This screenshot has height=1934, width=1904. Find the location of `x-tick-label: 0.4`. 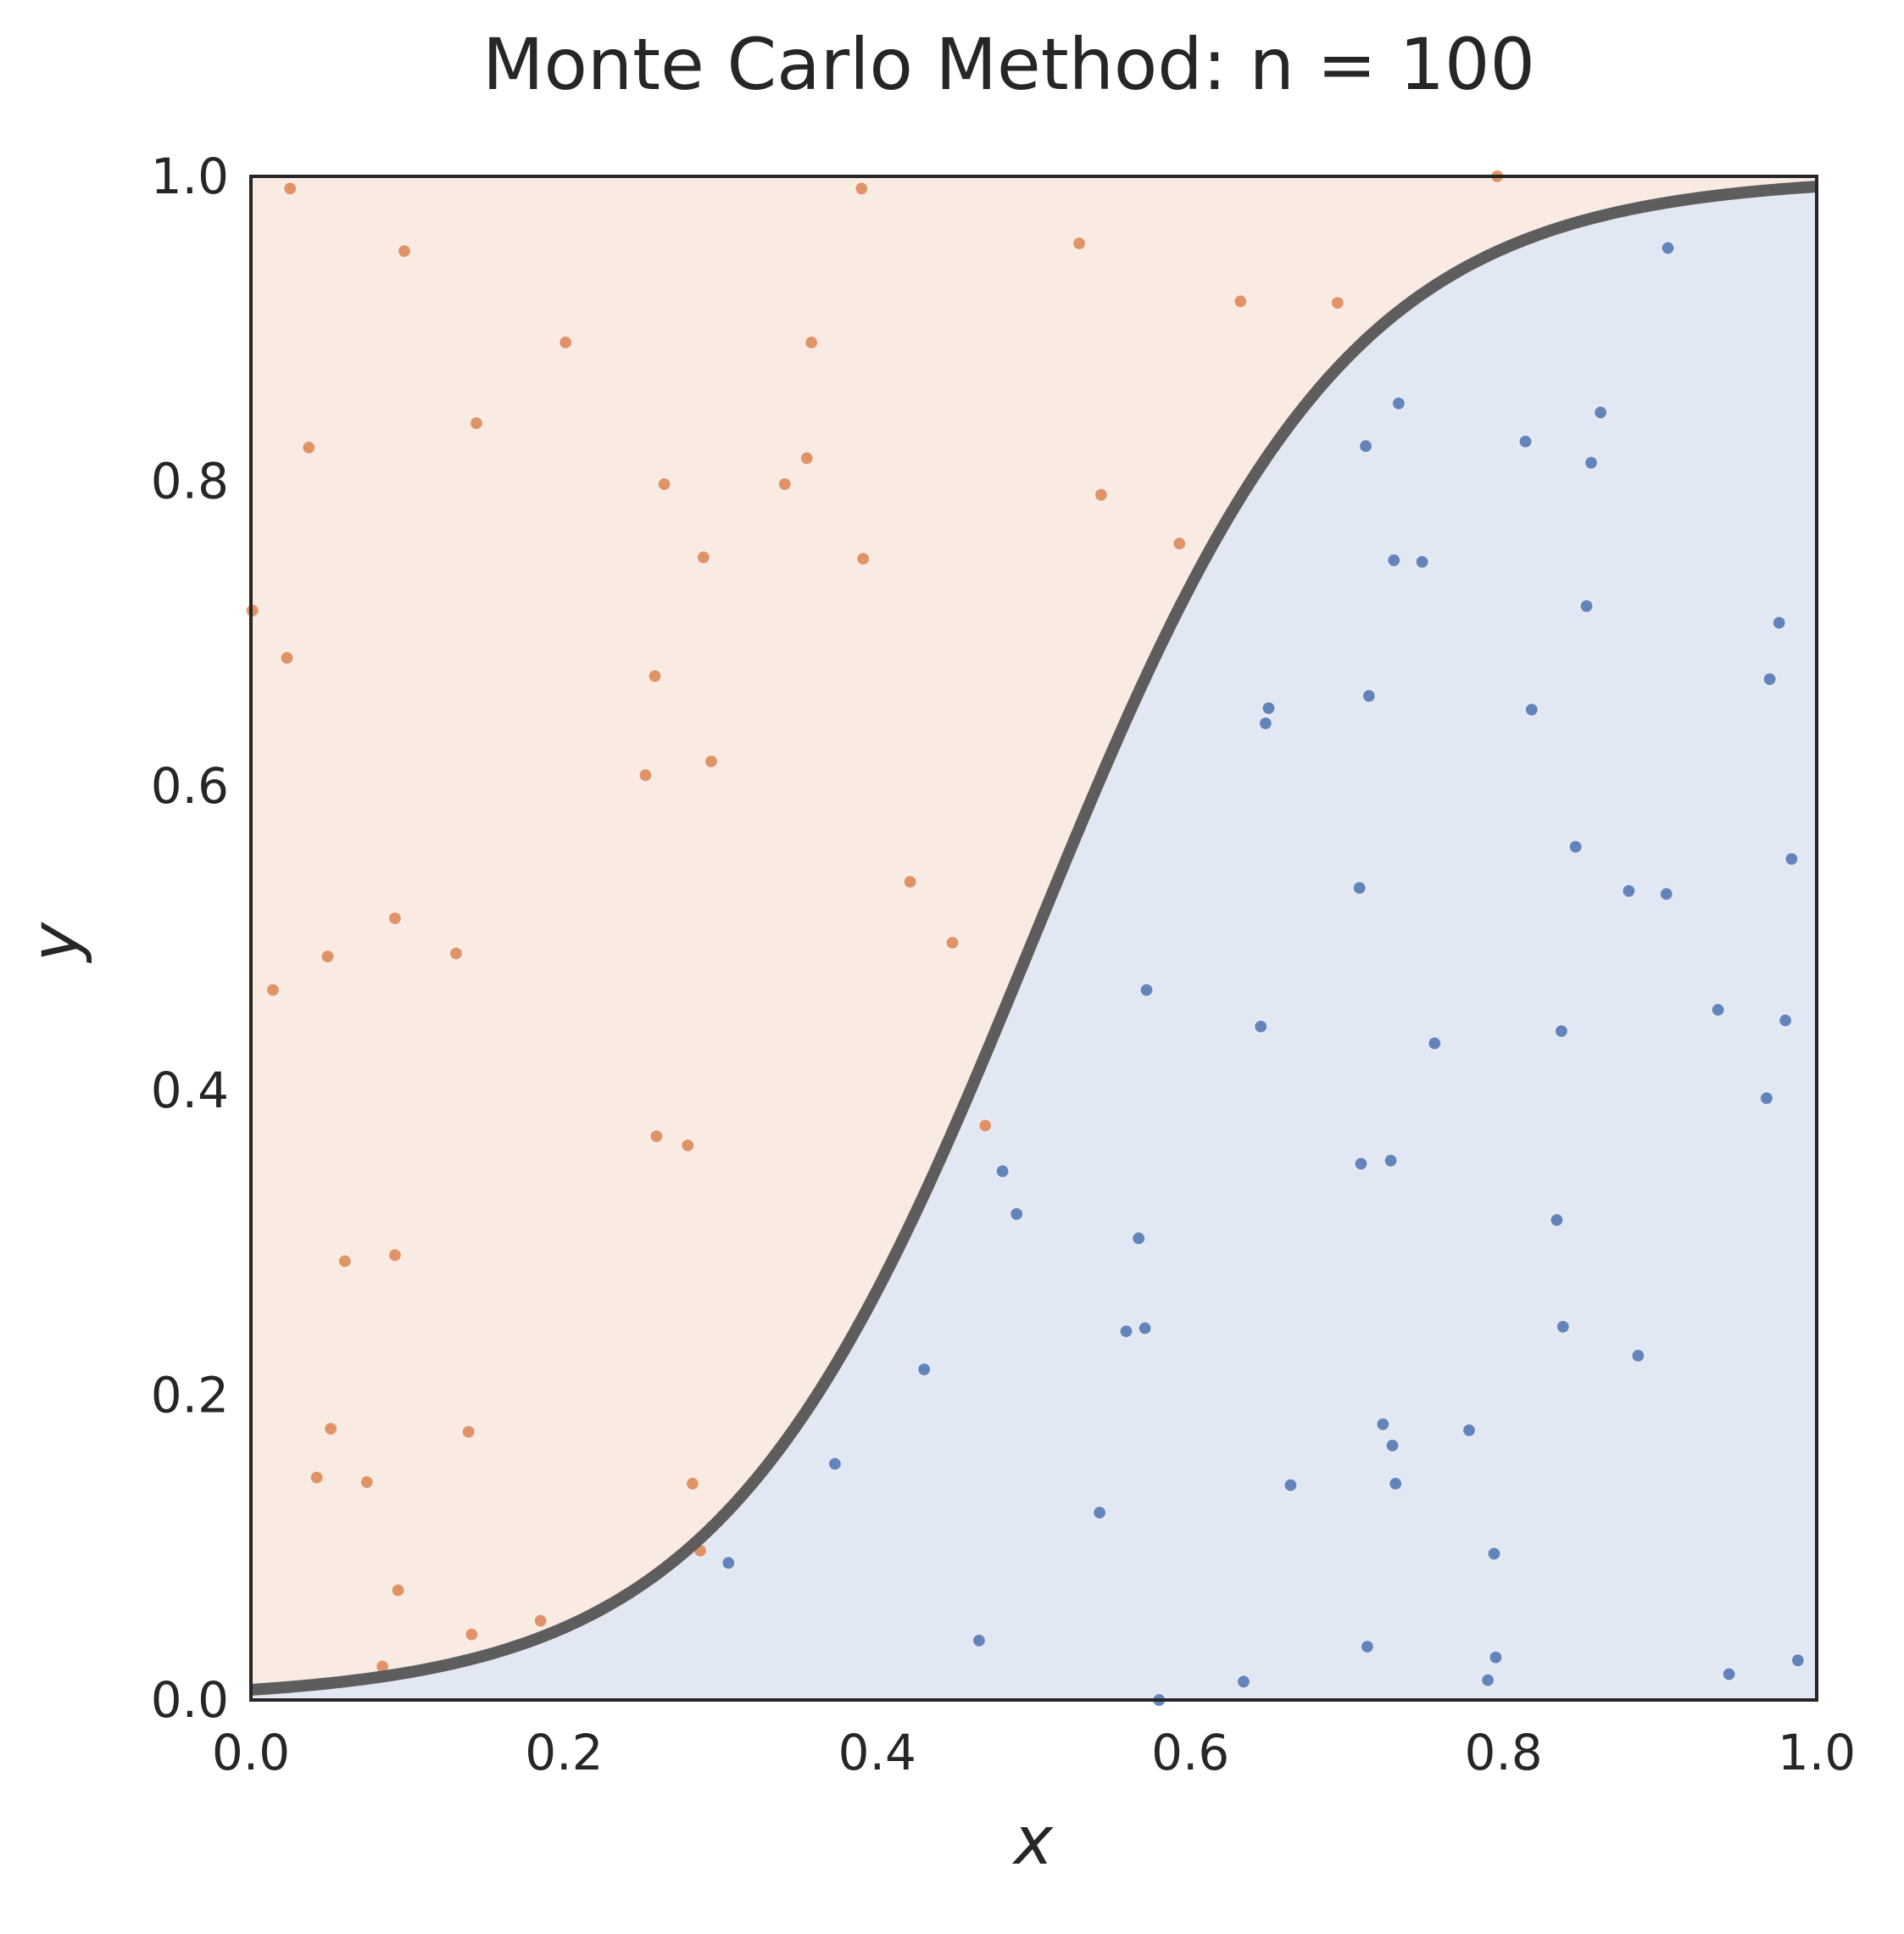

x-tick-label: 0.4 is located at coordinates (877, 1752).